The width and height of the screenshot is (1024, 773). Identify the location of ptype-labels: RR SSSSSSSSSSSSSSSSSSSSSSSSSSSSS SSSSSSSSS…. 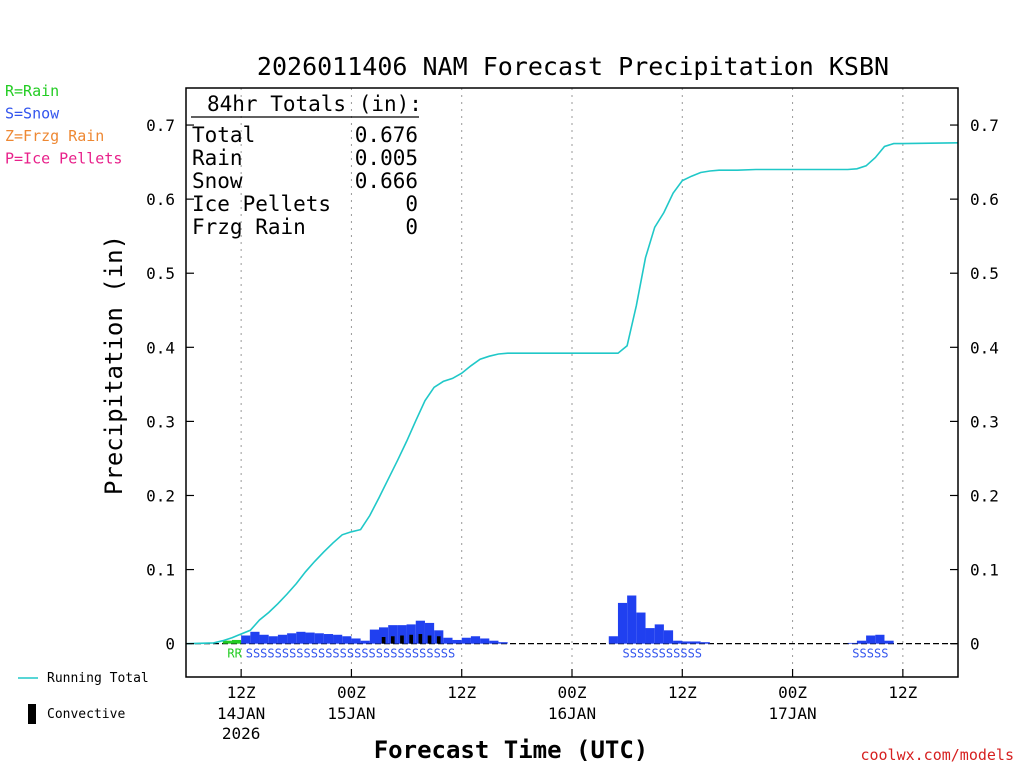
(557, 654).